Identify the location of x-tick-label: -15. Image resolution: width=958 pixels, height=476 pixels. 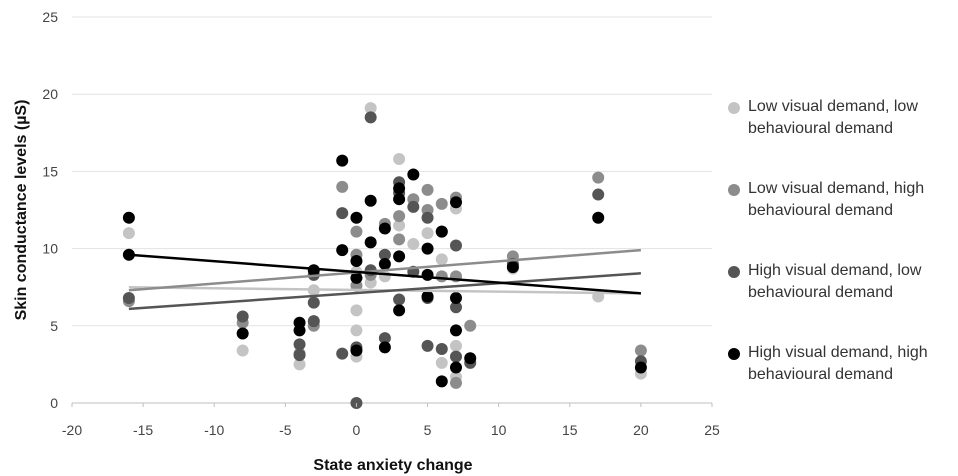
(143, 430).